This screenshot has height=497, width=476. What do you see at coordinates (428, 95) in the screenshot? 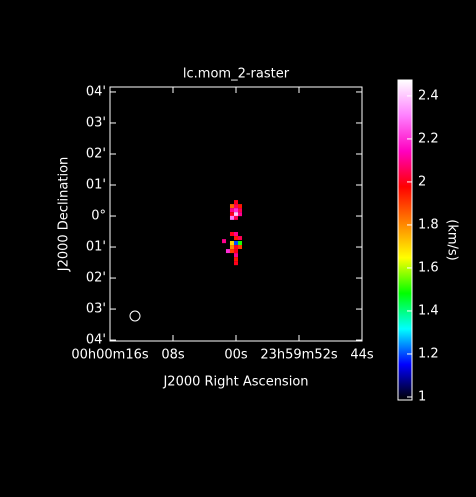
I see `colorbar-tick-label: 2.4` at bounding box center [428, 95].